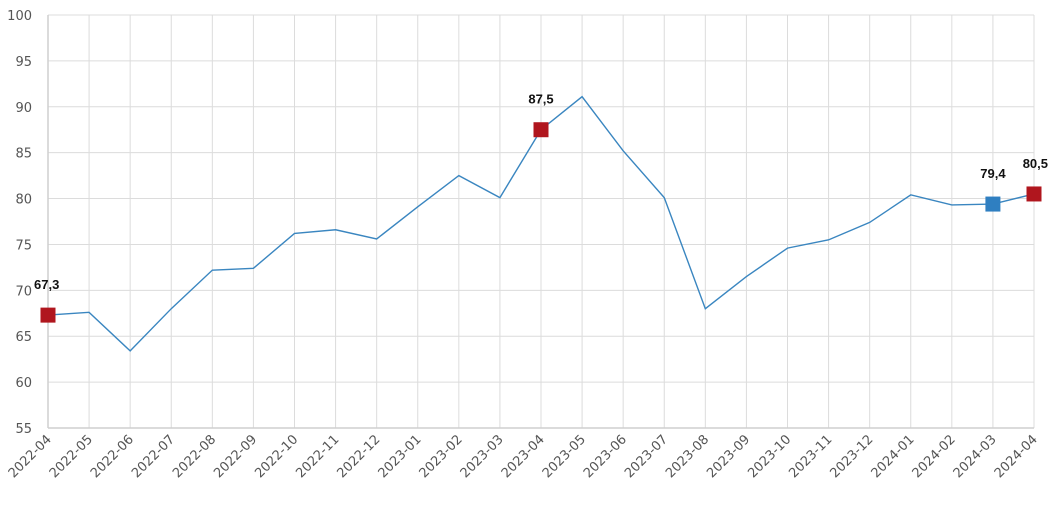 The height and width of the screenshot is (505, 1058). I want to click on x-tick-label: 2023-05, so click(564, 456).